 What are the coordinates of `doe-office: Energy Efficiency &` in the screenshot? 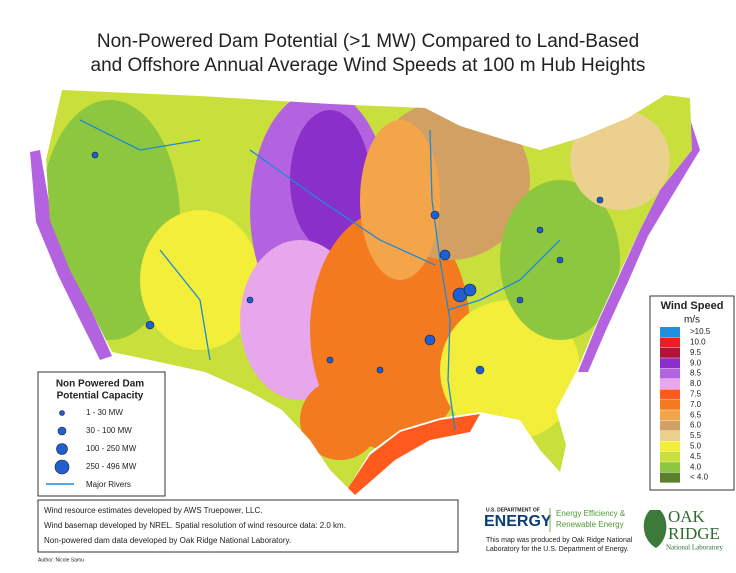 It's located at (591, 513).